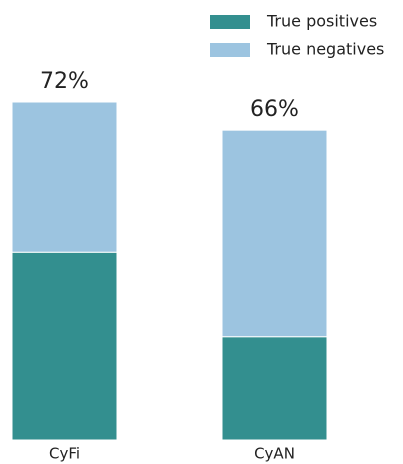 This screenshot has height=464, width=403. What do you see at coordinates (64, 81) in the screenshot?
I see `total-label: 72%` at bounding box center [64, 81].